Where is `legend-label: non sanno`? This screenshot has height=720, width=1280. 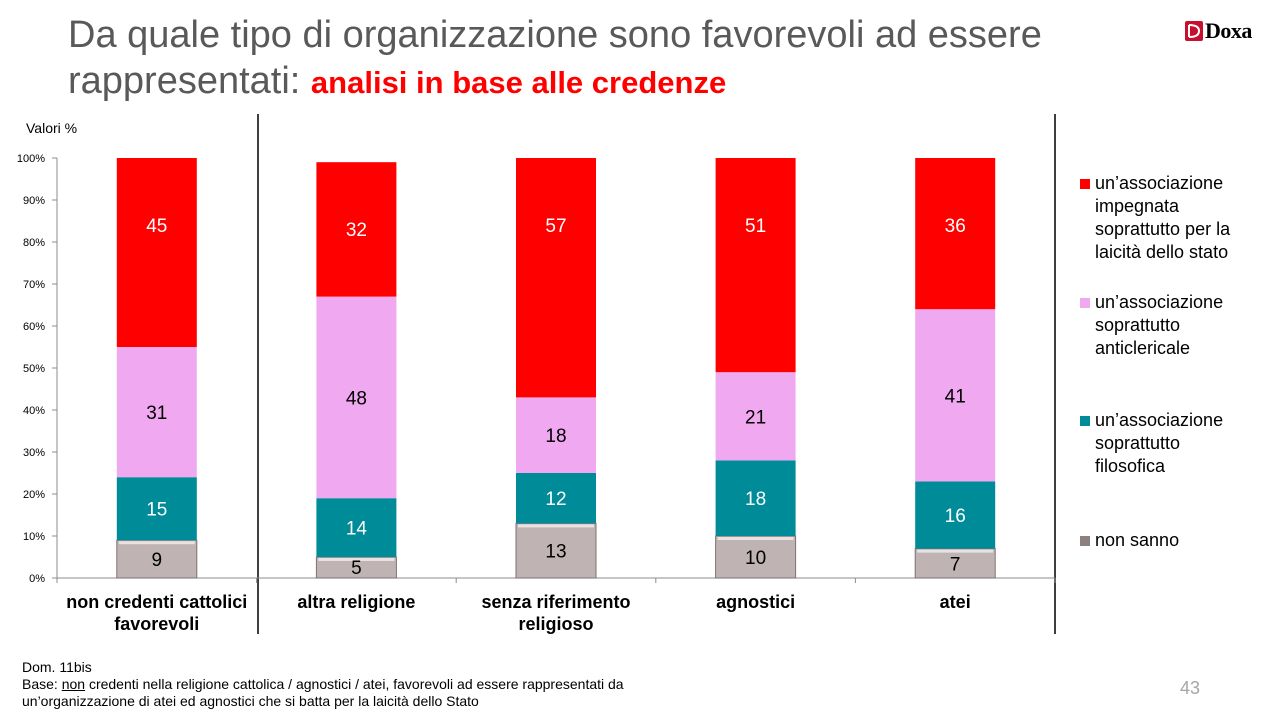 legend-label: non sanno is located at coordinates (1137, 540).